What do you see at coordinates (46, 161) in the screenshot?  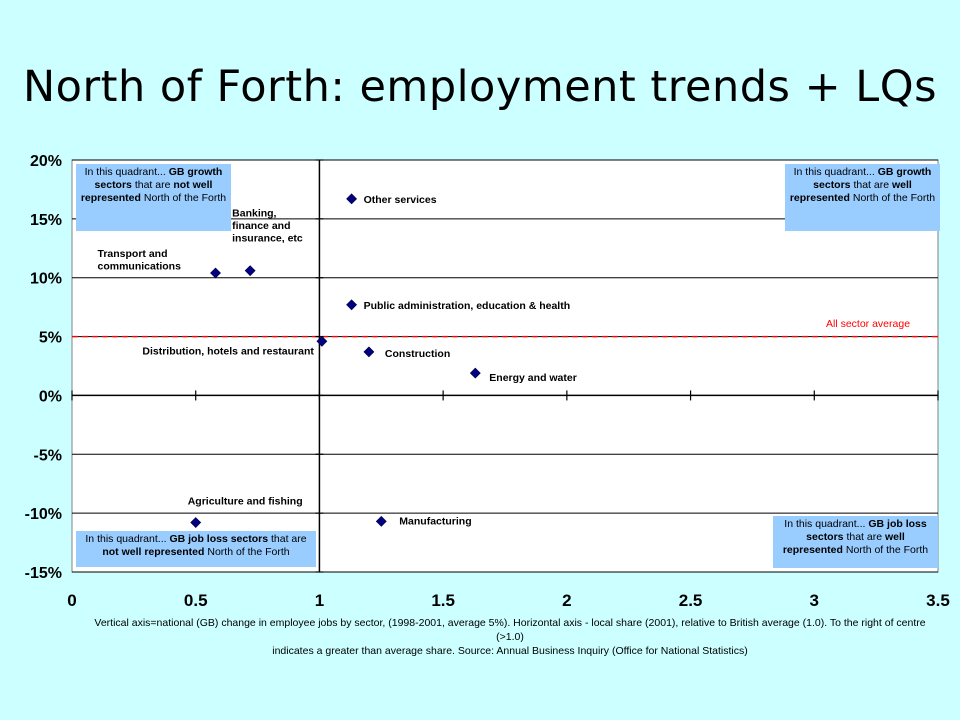 I see `y-tick-label: 20%` at bounding box center [46, 161].